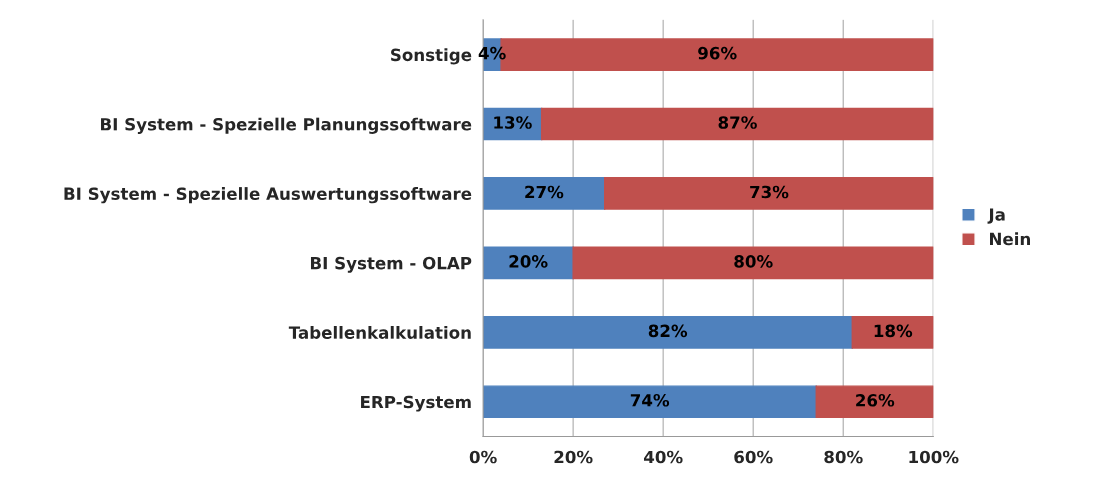  What do you see at coordinates (934, 457) in the screenshot?
I see `x-tick-label: 100%` at bounding box center [934, 457].